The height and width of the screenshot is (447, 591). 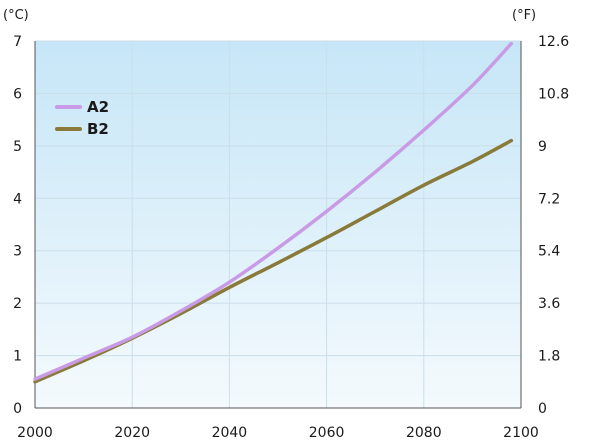 I want to click on y-axis-label-left: (°C), so click(x=16, y=15).